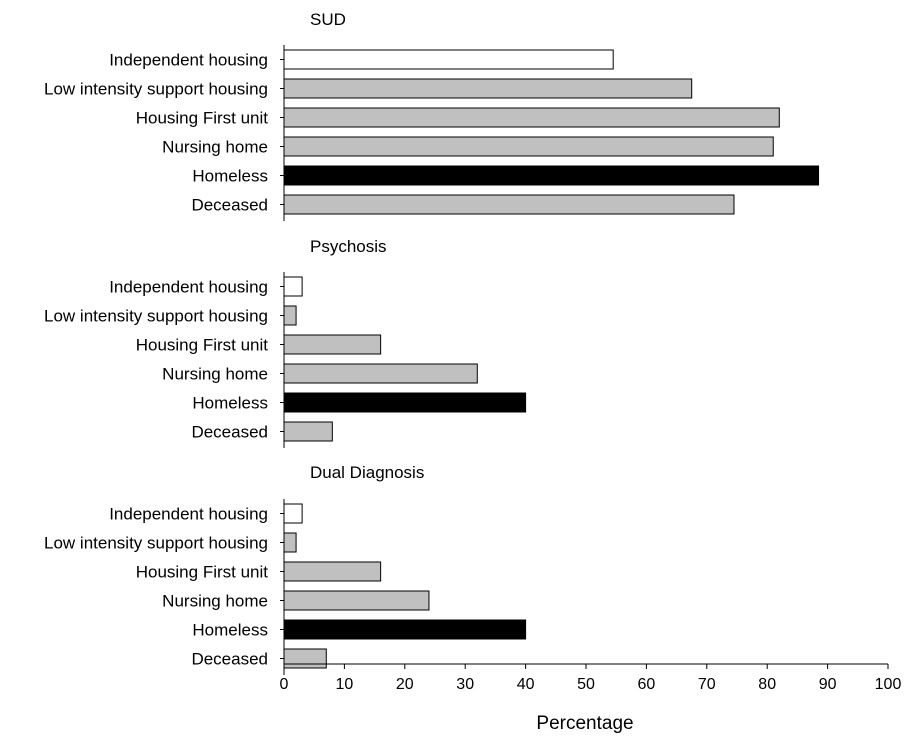 This screenshot has width=911, height=737. What do you see at coordinates (584, 723) in the screenshot?
I see `x-axis-title: Percentage` at bounding box center [584, 723].